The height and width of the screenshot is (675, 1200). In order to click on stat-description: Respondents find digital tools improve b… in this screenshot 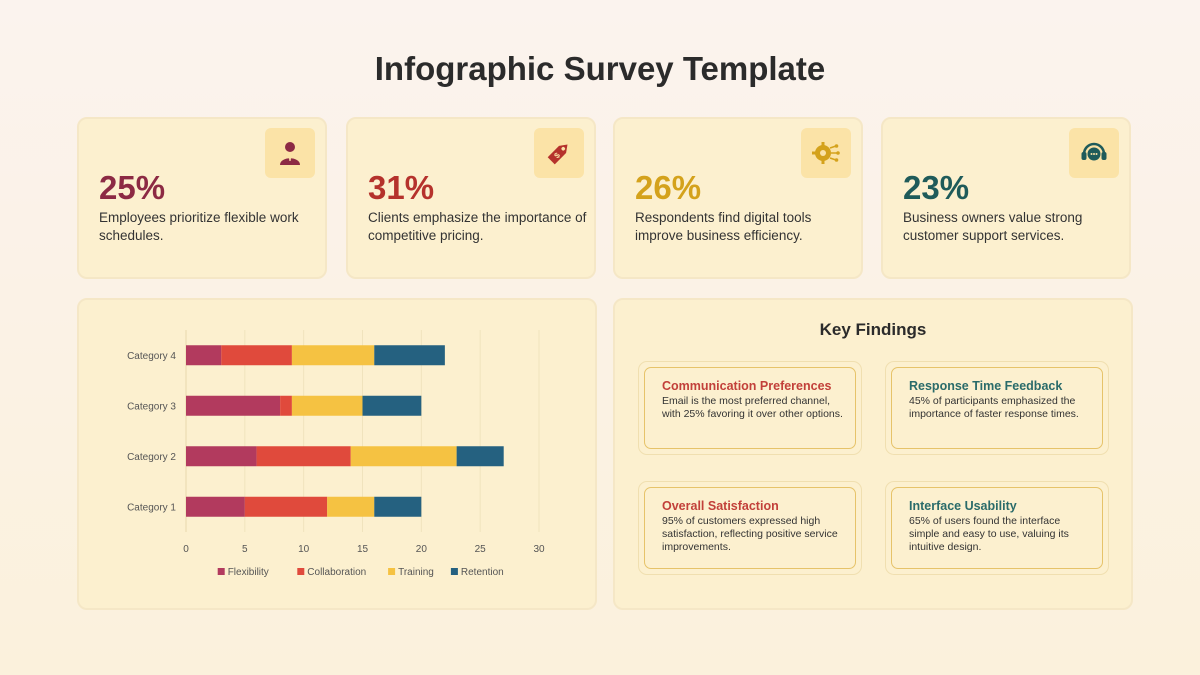, I will do `click(723, 226)`.